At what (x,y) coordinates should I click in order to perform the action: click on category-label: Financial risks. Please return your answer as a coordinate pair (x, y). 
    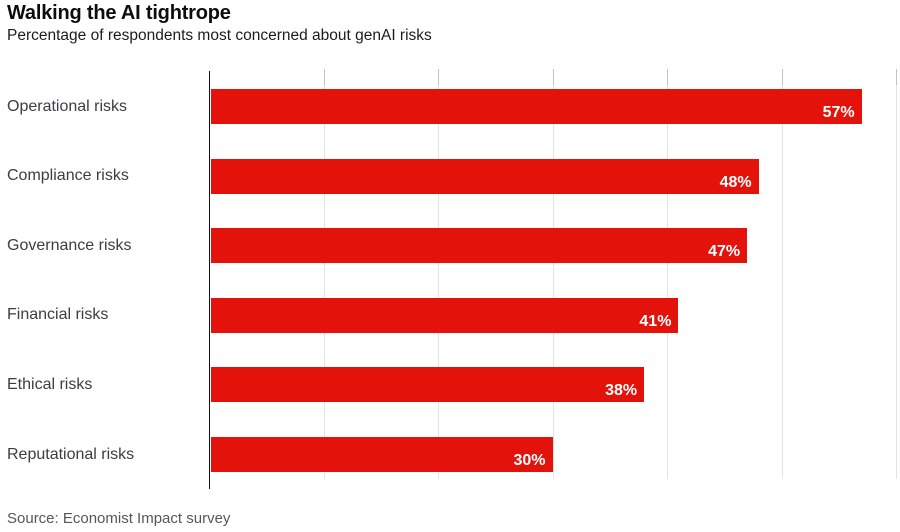
    Looking at the image, I should click on (58, 315).